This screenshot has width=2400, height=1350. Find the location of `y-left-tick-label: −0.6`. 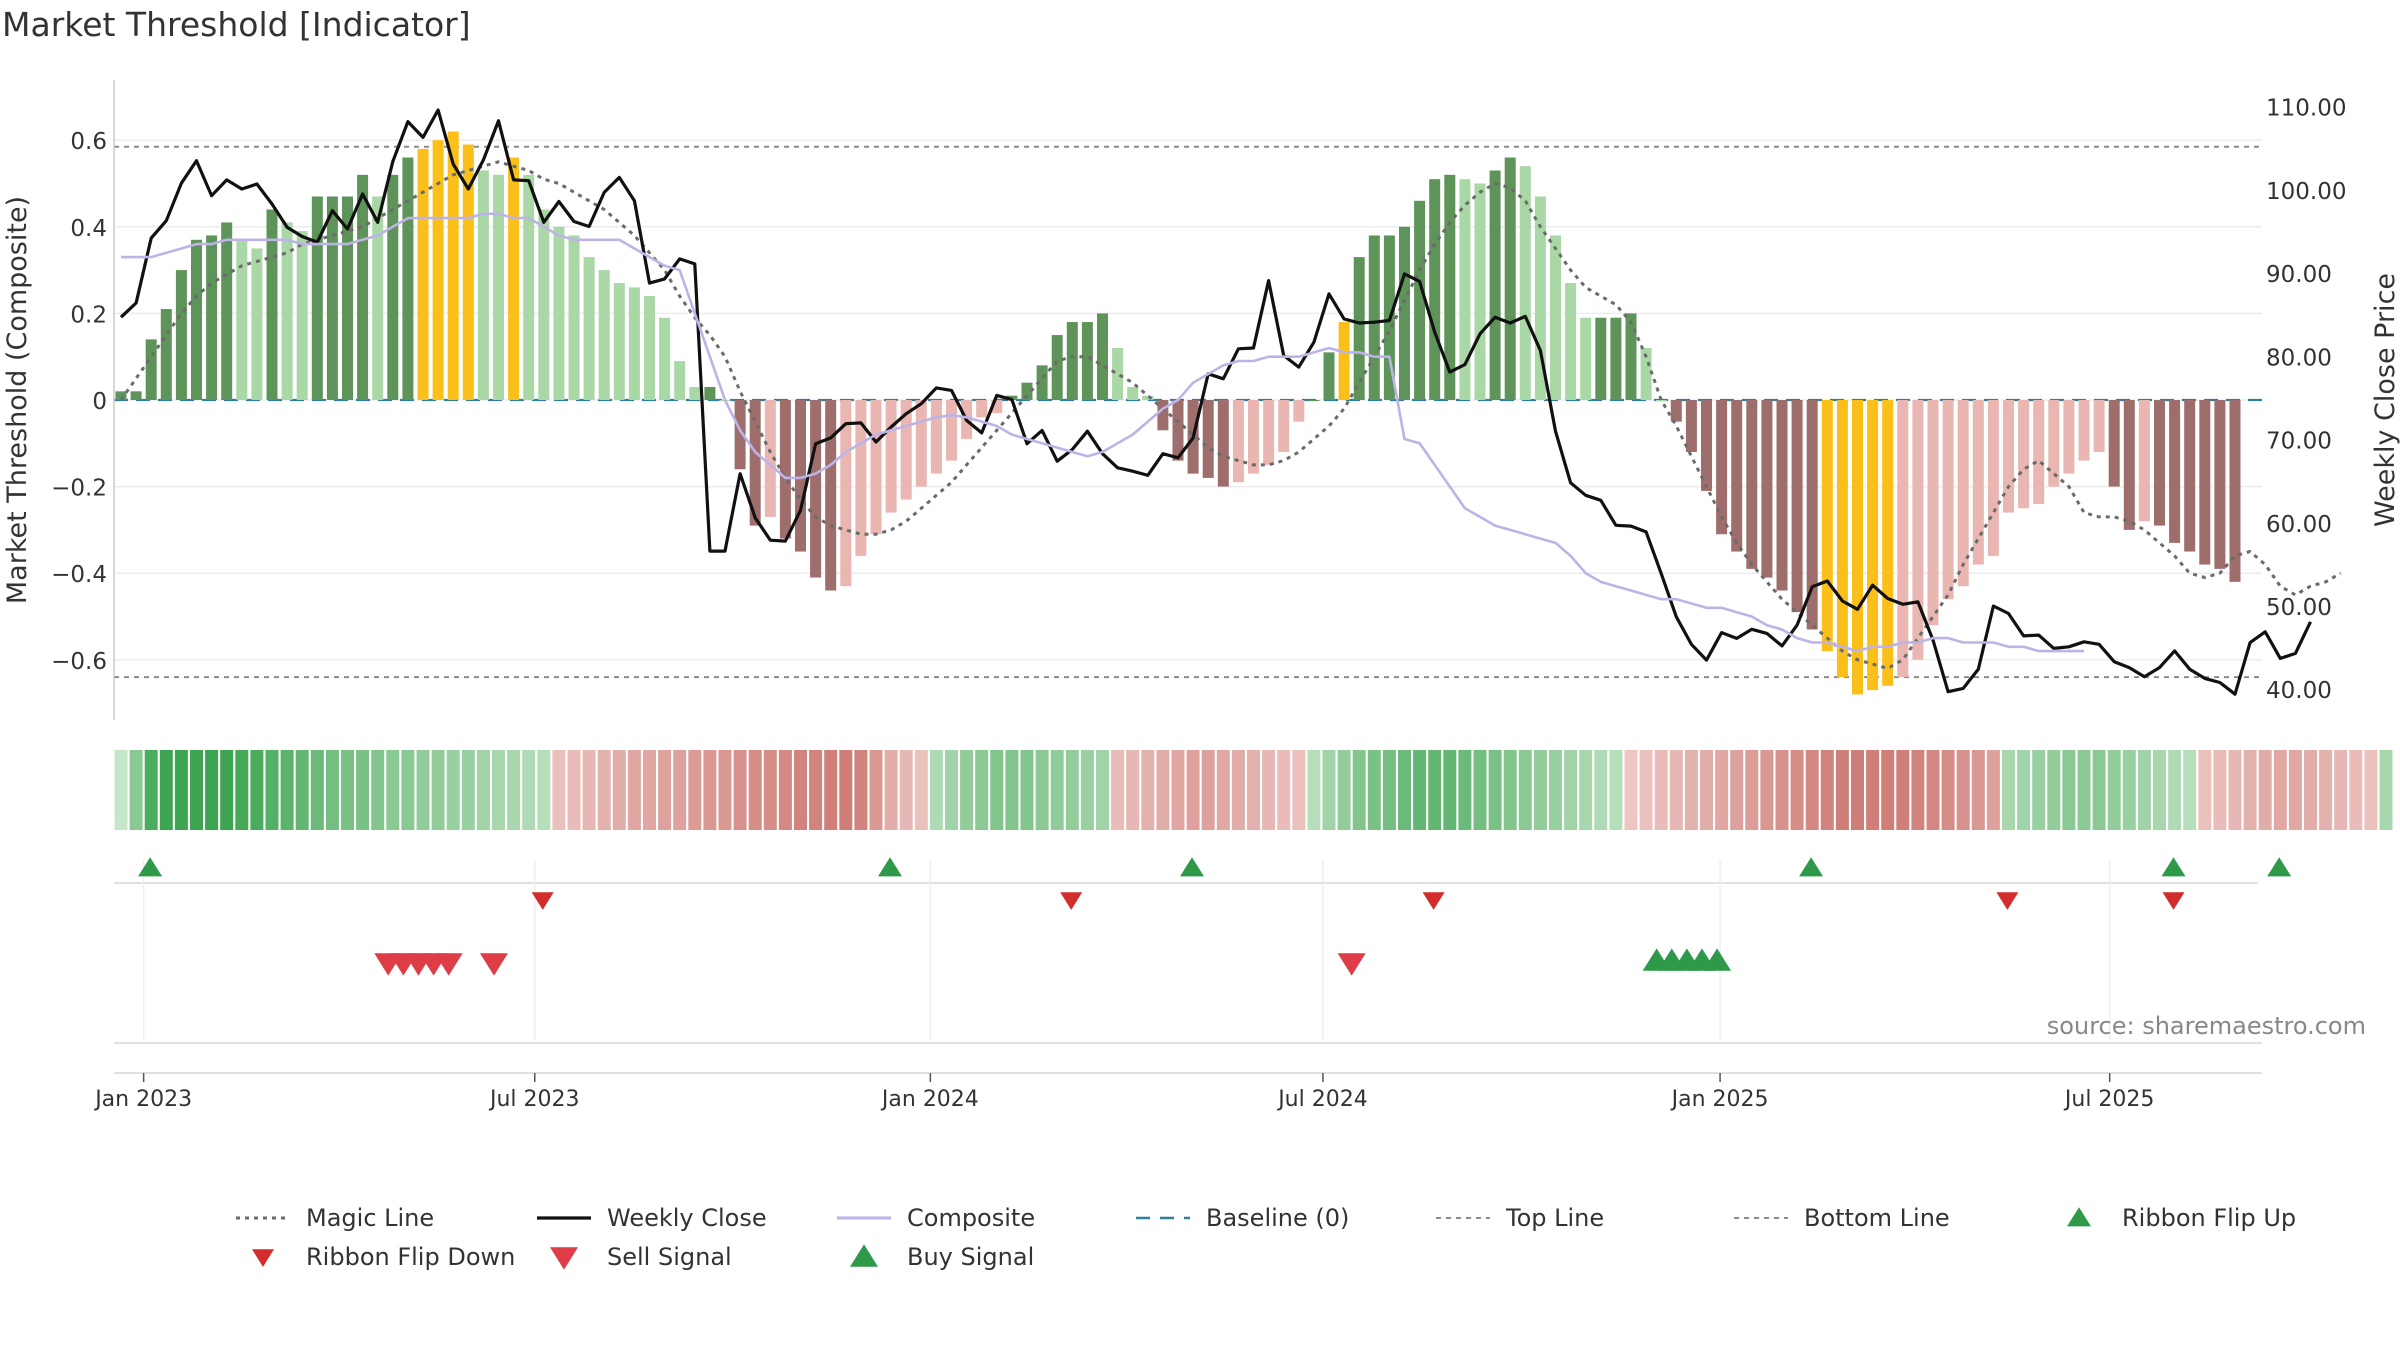

y-left-tick-label: −0.6 is located at coordinates (79, 662).